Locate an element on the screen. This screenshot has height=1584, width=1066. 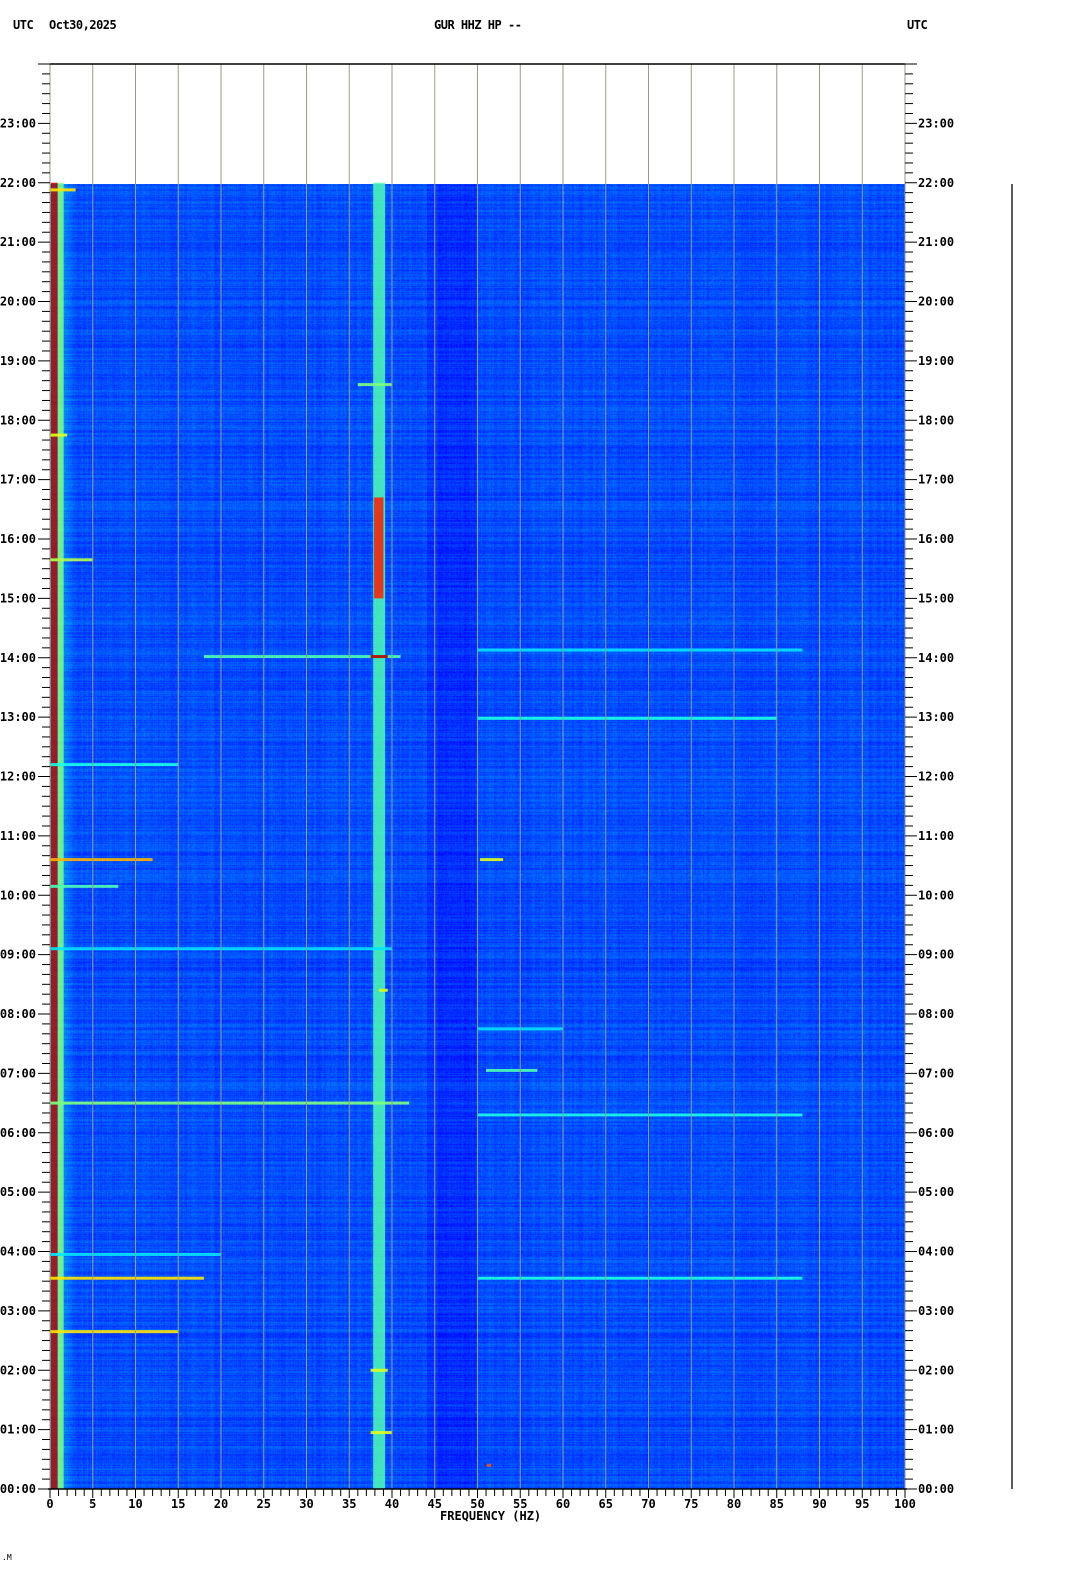
y-tick-label-left: 00:00 is located at coordinates (18, 1489).